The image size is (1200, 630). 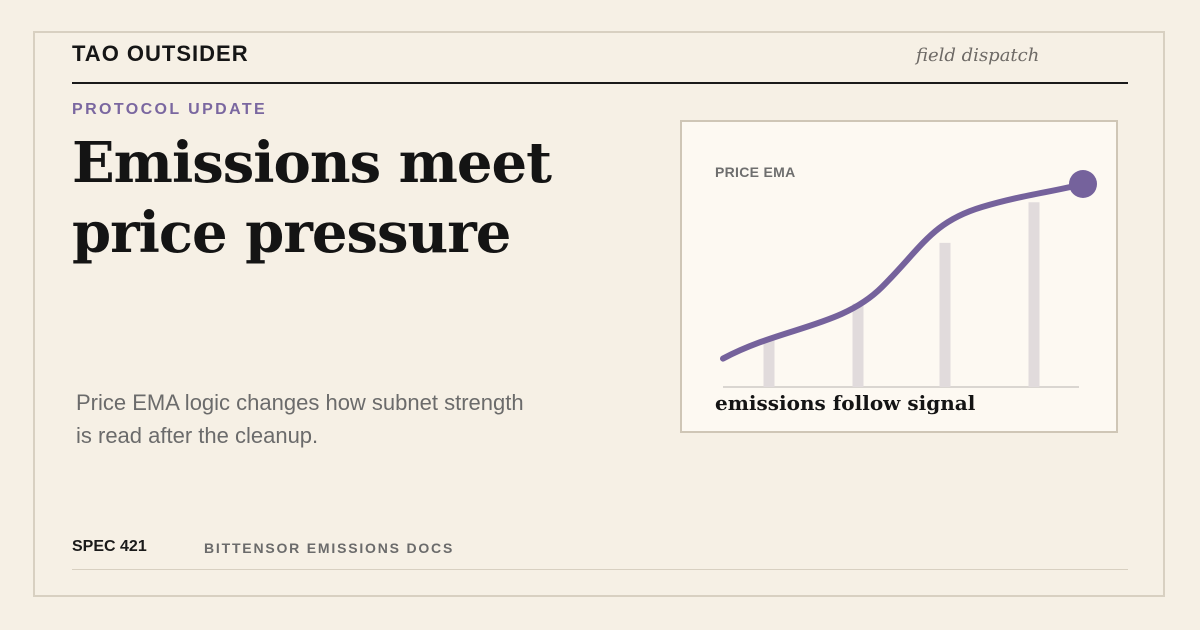 What do you see at coordinates (291, 233) in the screenshot?
I see `headline-line: price pressure` at bounding box center [291, 233].